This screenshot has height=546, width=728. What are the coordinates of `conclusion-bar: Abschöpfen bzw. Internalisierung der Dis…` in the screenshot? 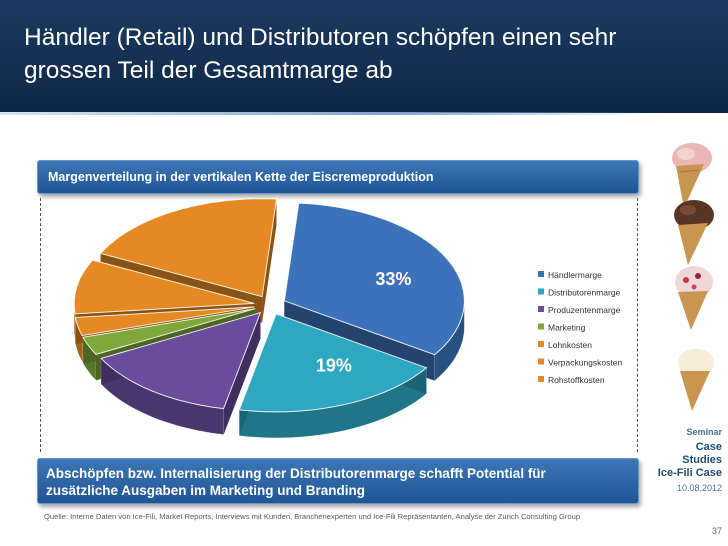 It's located at (338, 481).